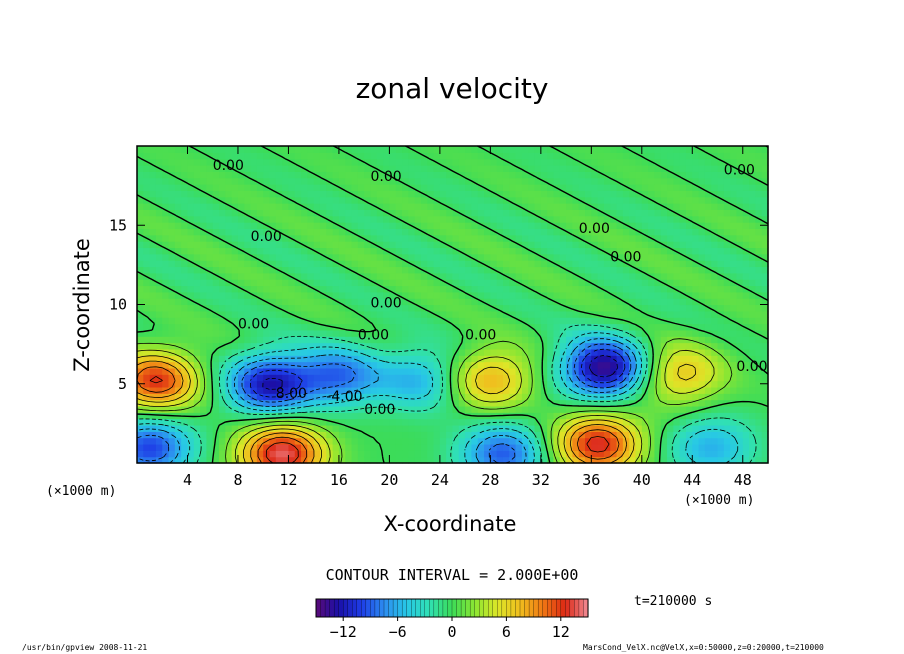  What do you see at coordinates (743, 480) in the screenshot?
I see `x-tick-label: 48` at bounding box center [743, 480].